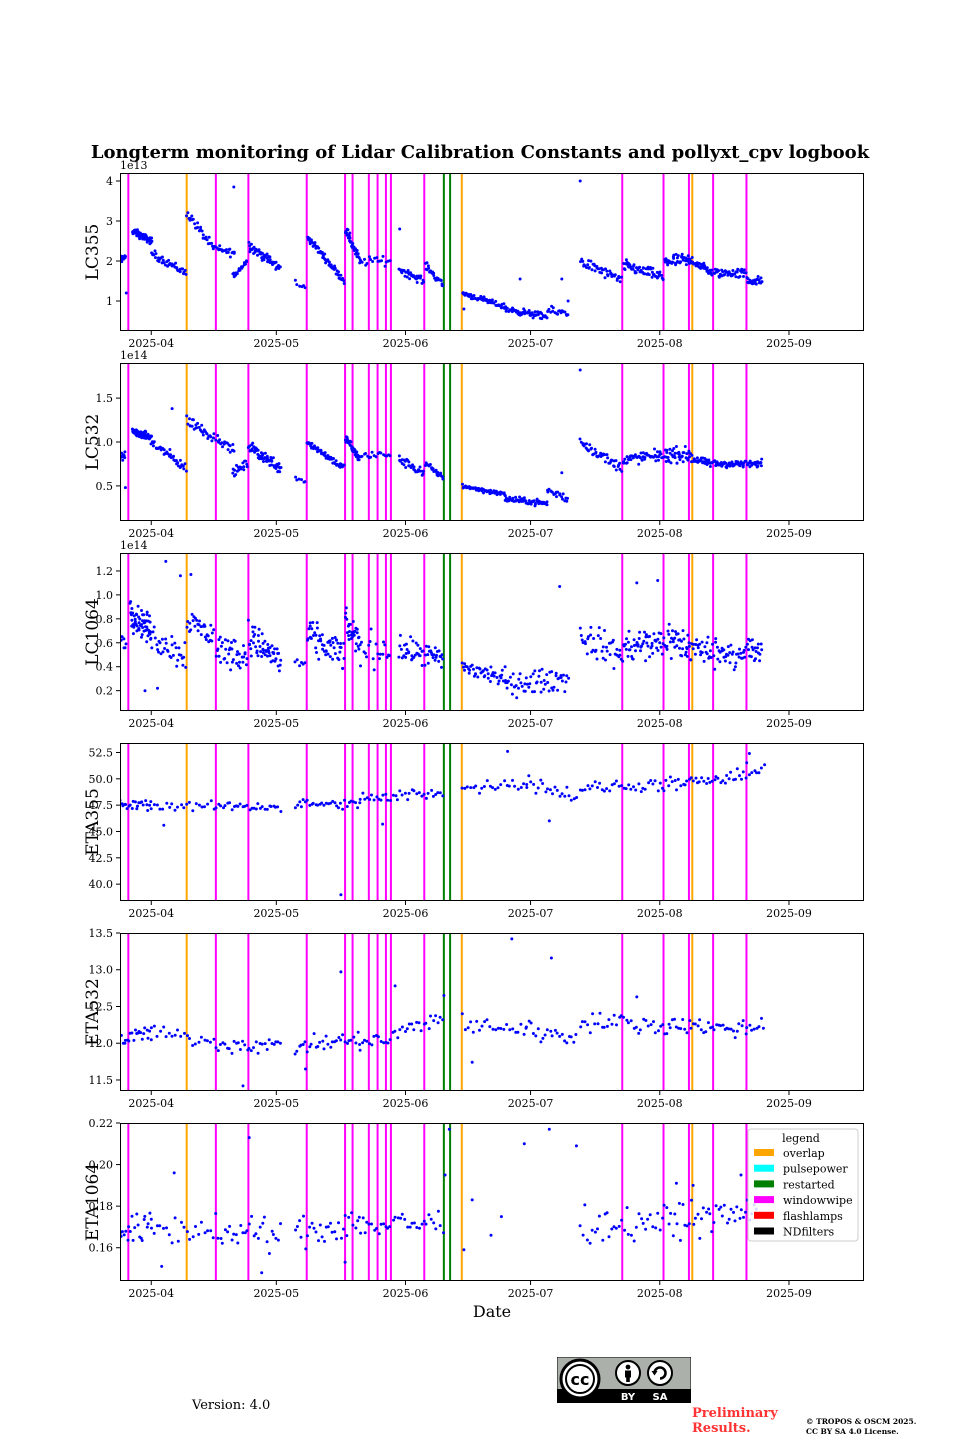  I want to click on legend-swatch-restarted, so click(764, 1184).